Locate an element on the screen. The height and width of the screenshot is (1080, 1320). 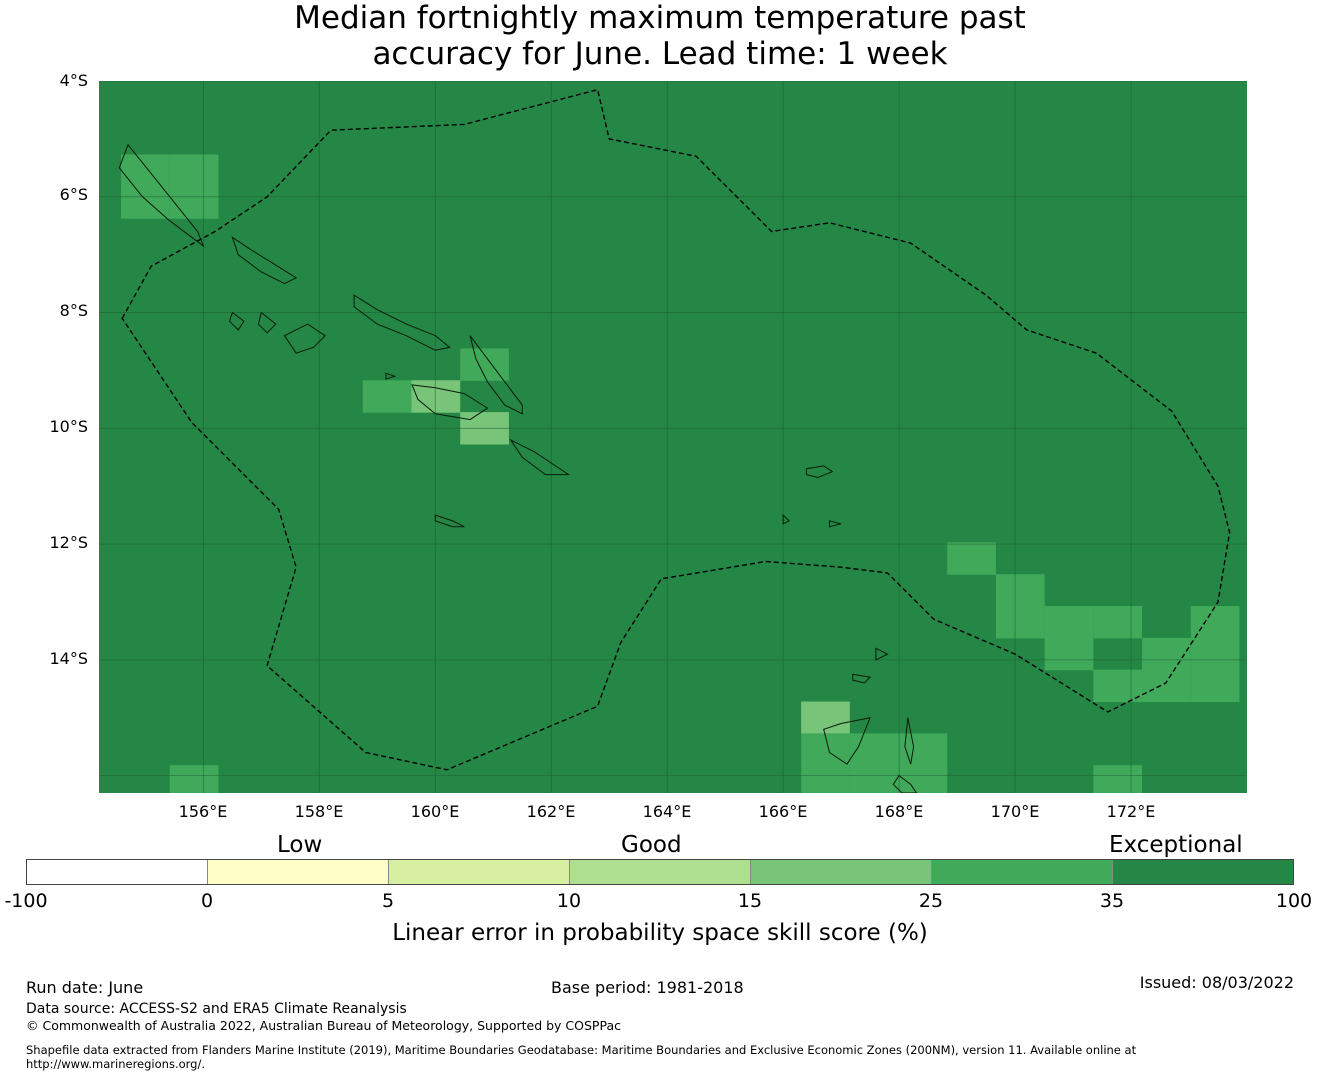
shapefile-credit-line-2: http://www.marineregions.org/. is located at coordinates (115, 1064).